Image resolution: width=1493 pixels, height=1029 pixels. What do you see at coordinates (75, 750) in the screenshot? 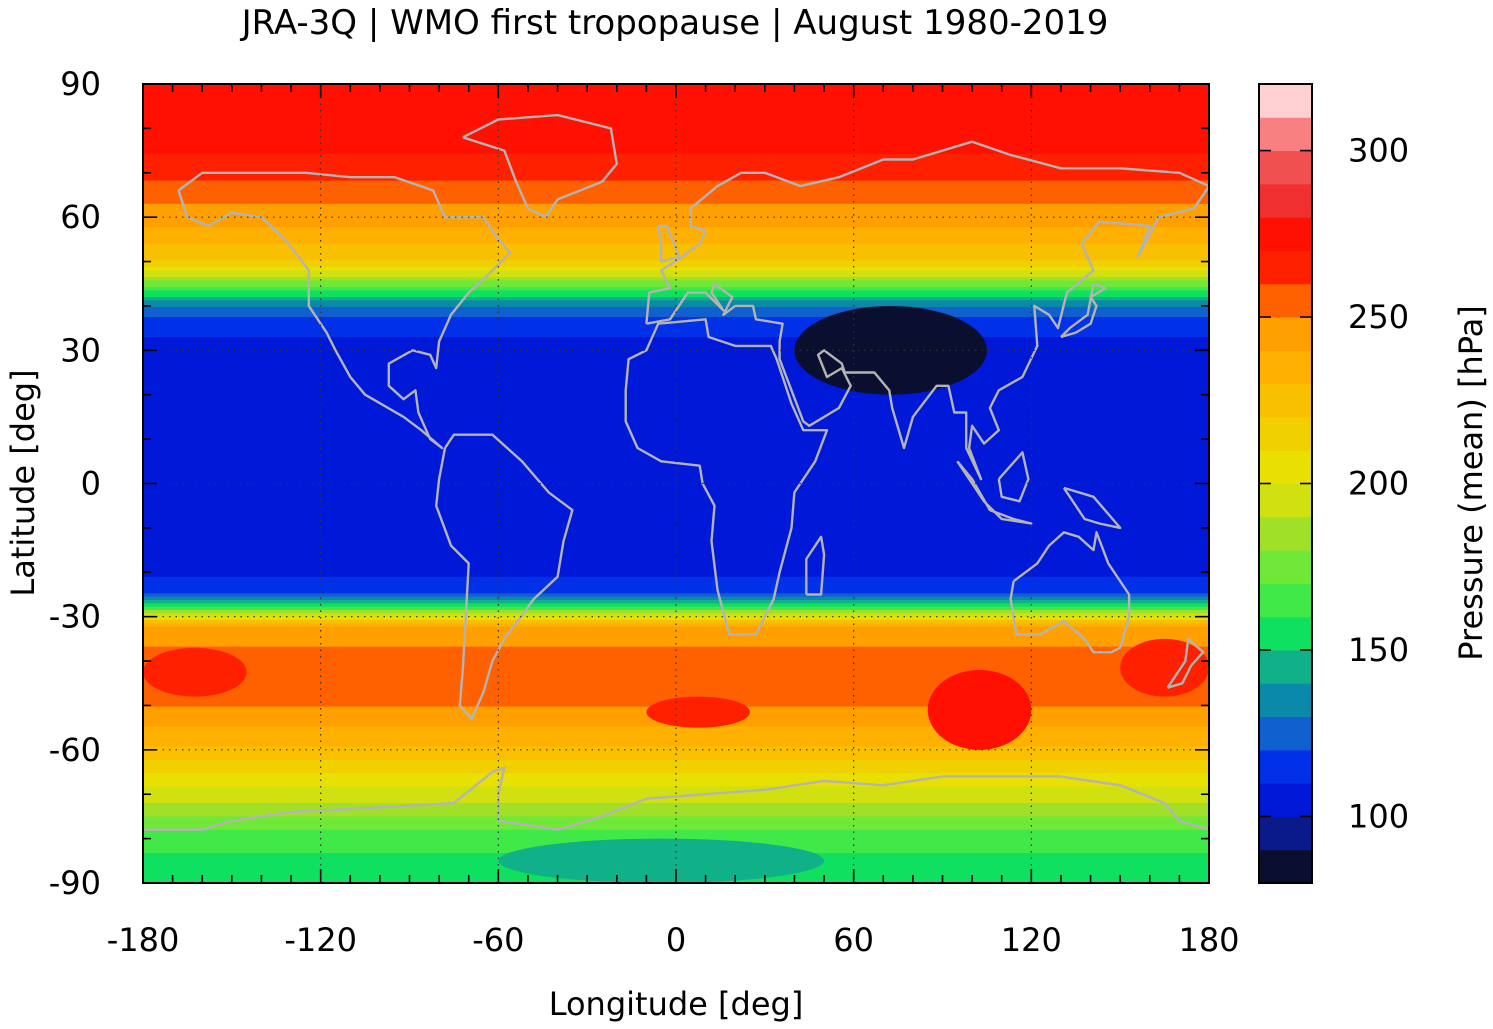
I see `y-tick-label: -60` at bounding box center [75, 750].